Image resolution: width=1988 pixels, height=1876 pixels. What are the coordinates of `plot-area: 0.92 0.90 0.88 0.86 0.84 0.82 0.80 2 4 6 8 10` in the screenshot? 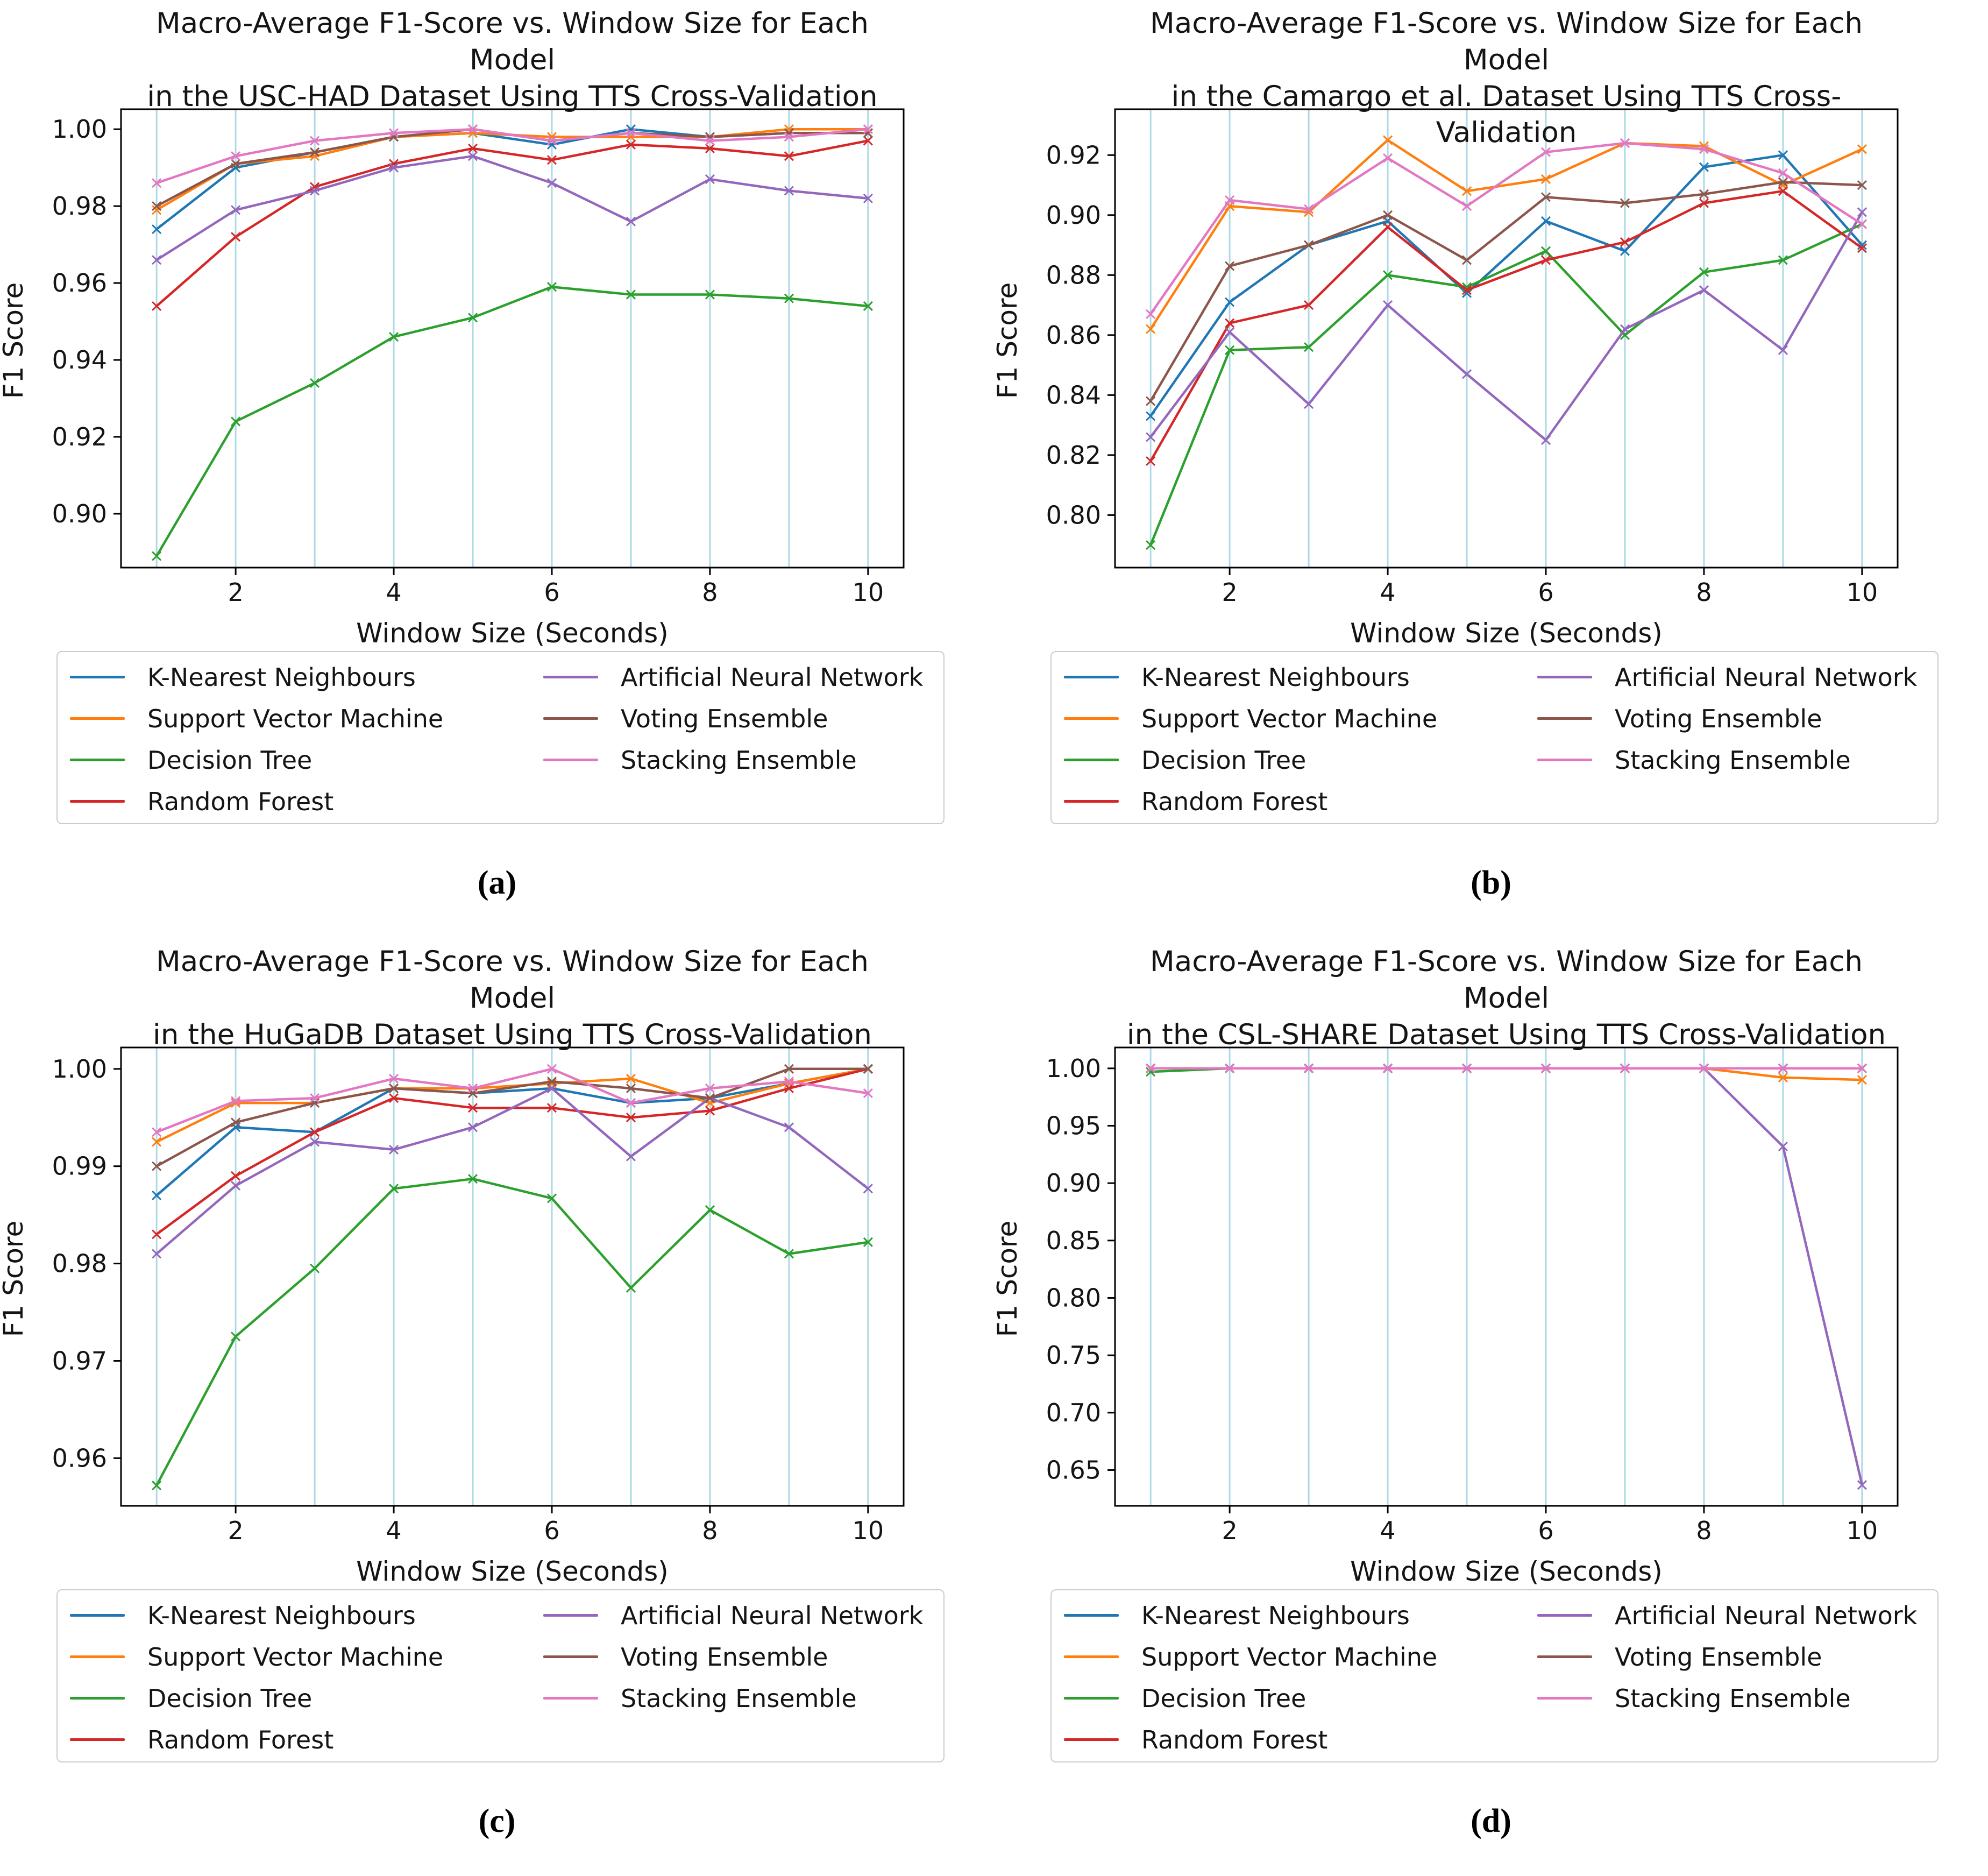 It's located at (1472, 357).